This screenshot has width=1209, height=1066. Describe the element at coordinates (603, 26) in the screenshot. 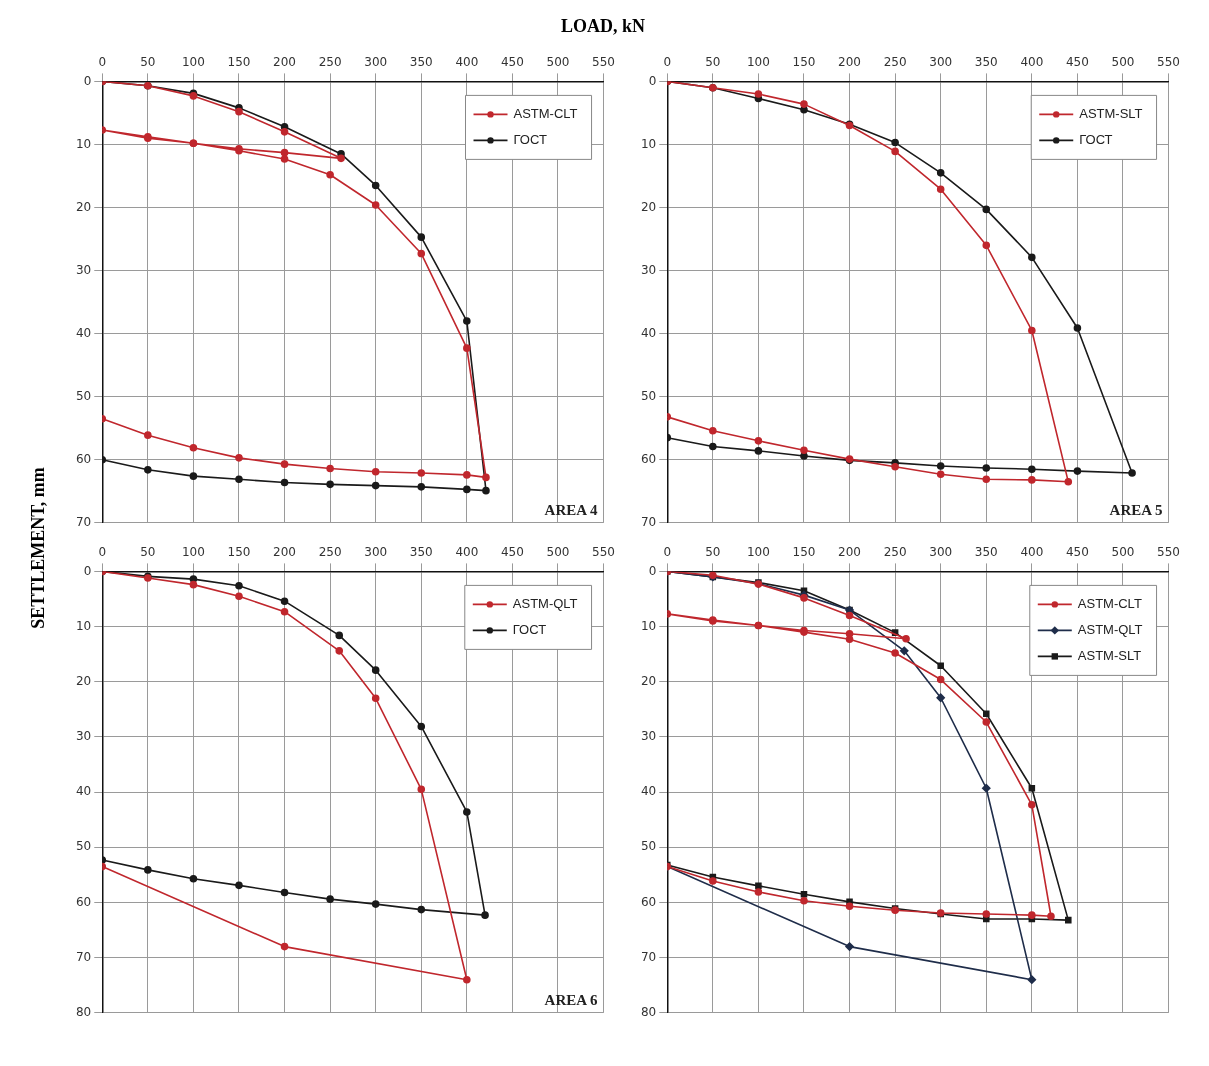

I see `x-axis-title: LOAD, kN` at that location.